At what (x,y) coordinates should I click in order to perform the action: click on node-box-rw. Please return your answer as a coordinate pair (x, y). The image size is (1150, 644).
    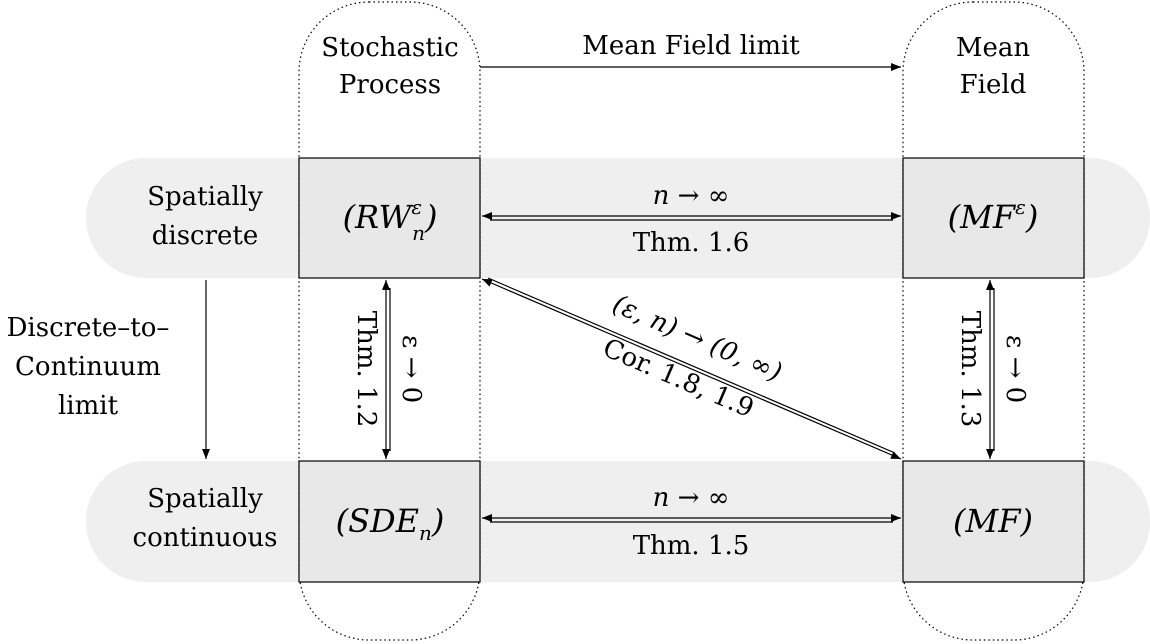
    Looking at the image, I should click on (389, 218).